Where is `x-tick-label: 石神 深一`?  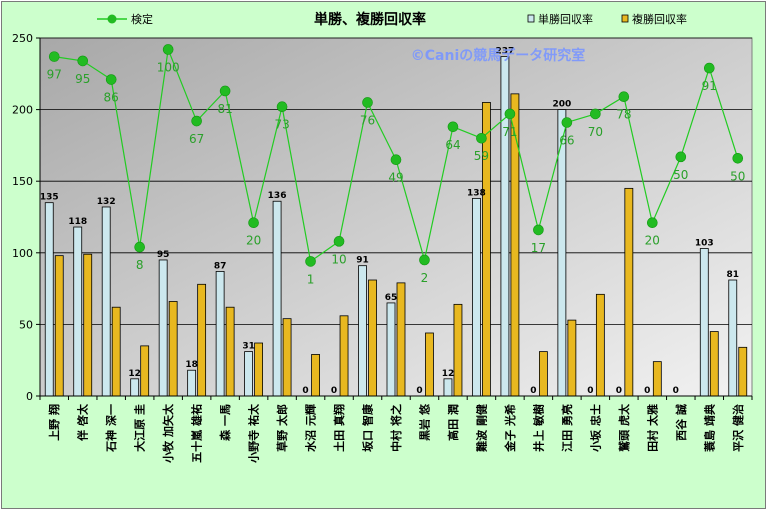 x-tick-label: 石神 深一 is located at coordinates (111, 428).